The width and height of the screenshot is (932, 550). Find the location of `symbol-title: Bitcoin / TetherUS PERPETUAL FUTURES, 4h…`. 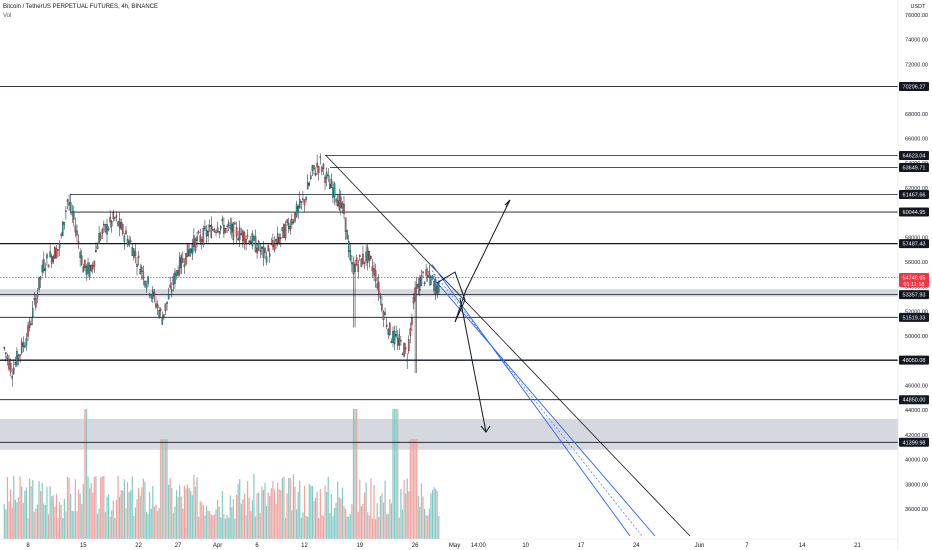

symbol-title: Bitcoin / TetherUS PERPETUAL FUTURES, 4h… is located at coordinates (81, 7).